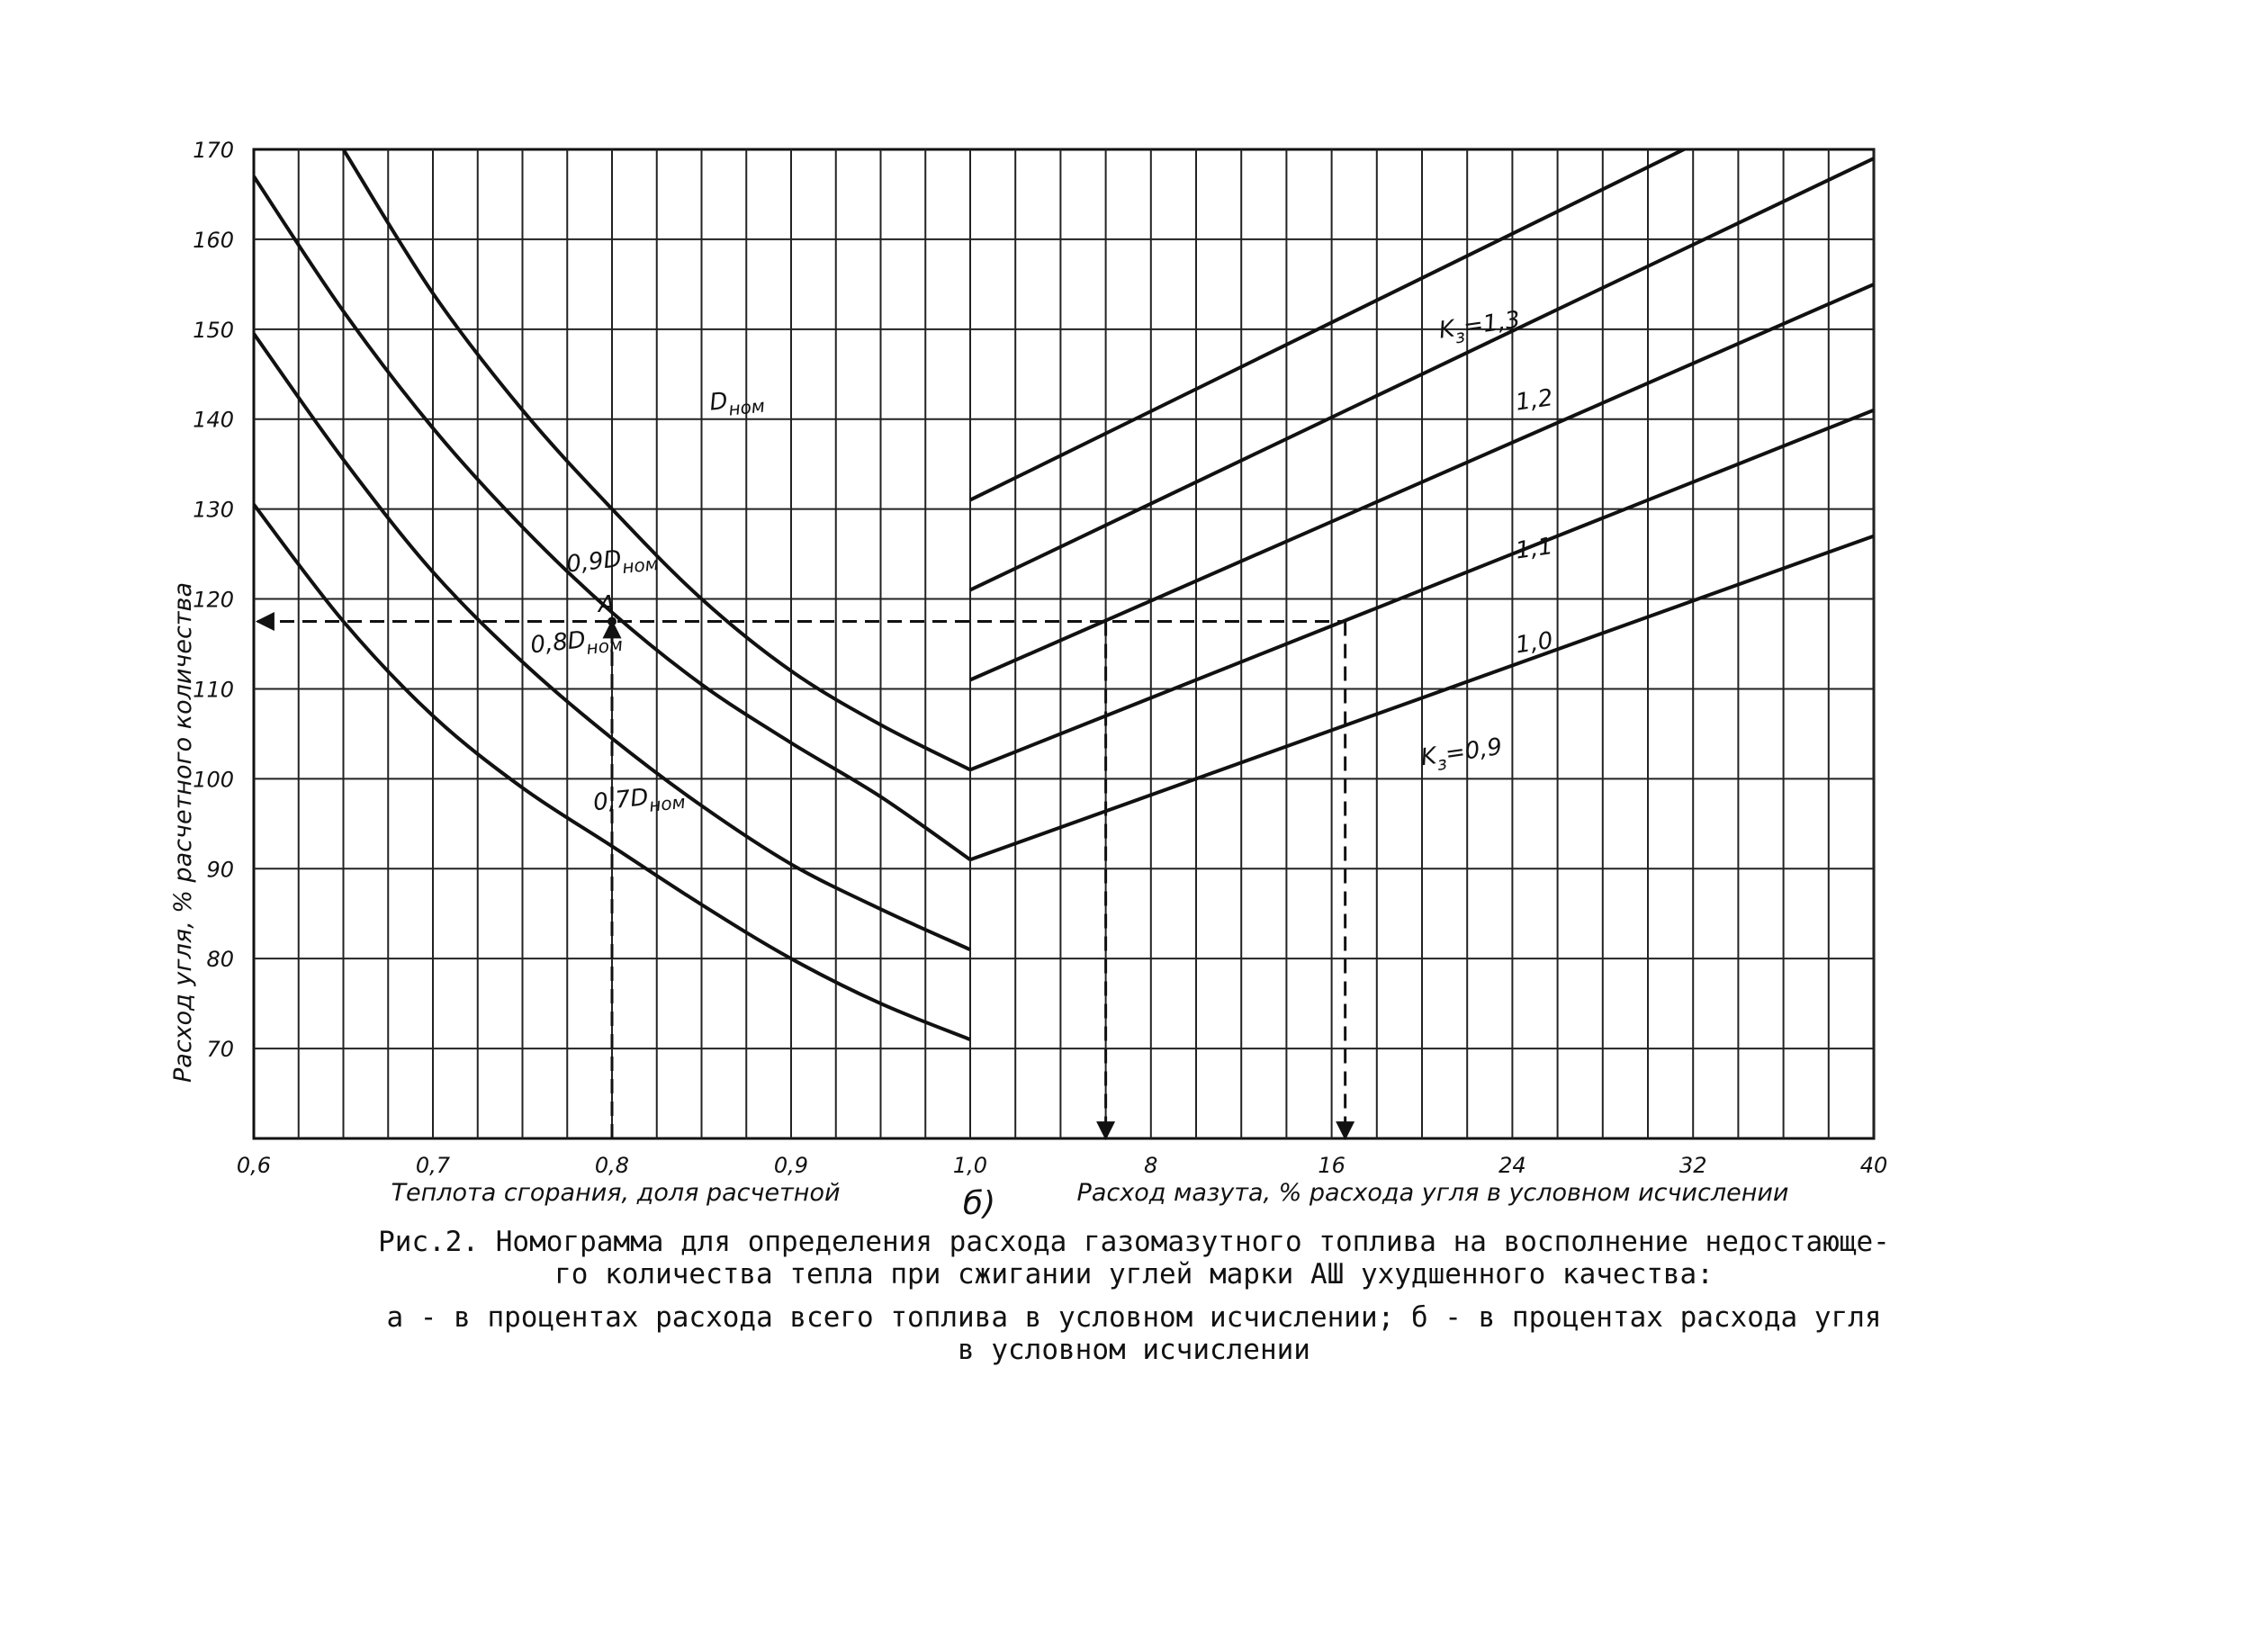  Describe the element at coordinates (1462, 755) in the screenshot. I see `right-line-label-4: Kз=0,9` at that location.